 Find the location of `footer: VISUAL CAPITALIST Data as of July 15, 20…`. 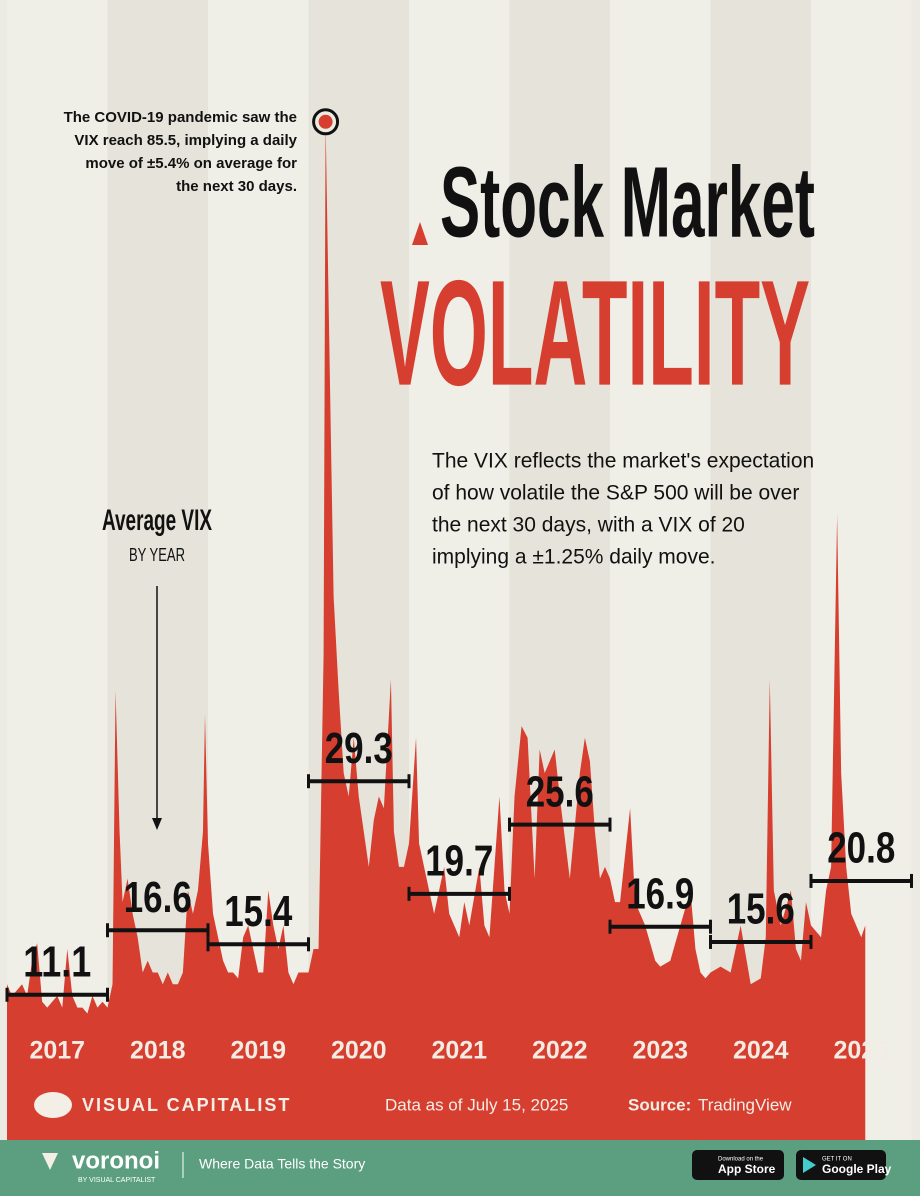

footer: VISUAL CAPITALIST Data as of July 15, 20… is located at coordinates (463, 1138).